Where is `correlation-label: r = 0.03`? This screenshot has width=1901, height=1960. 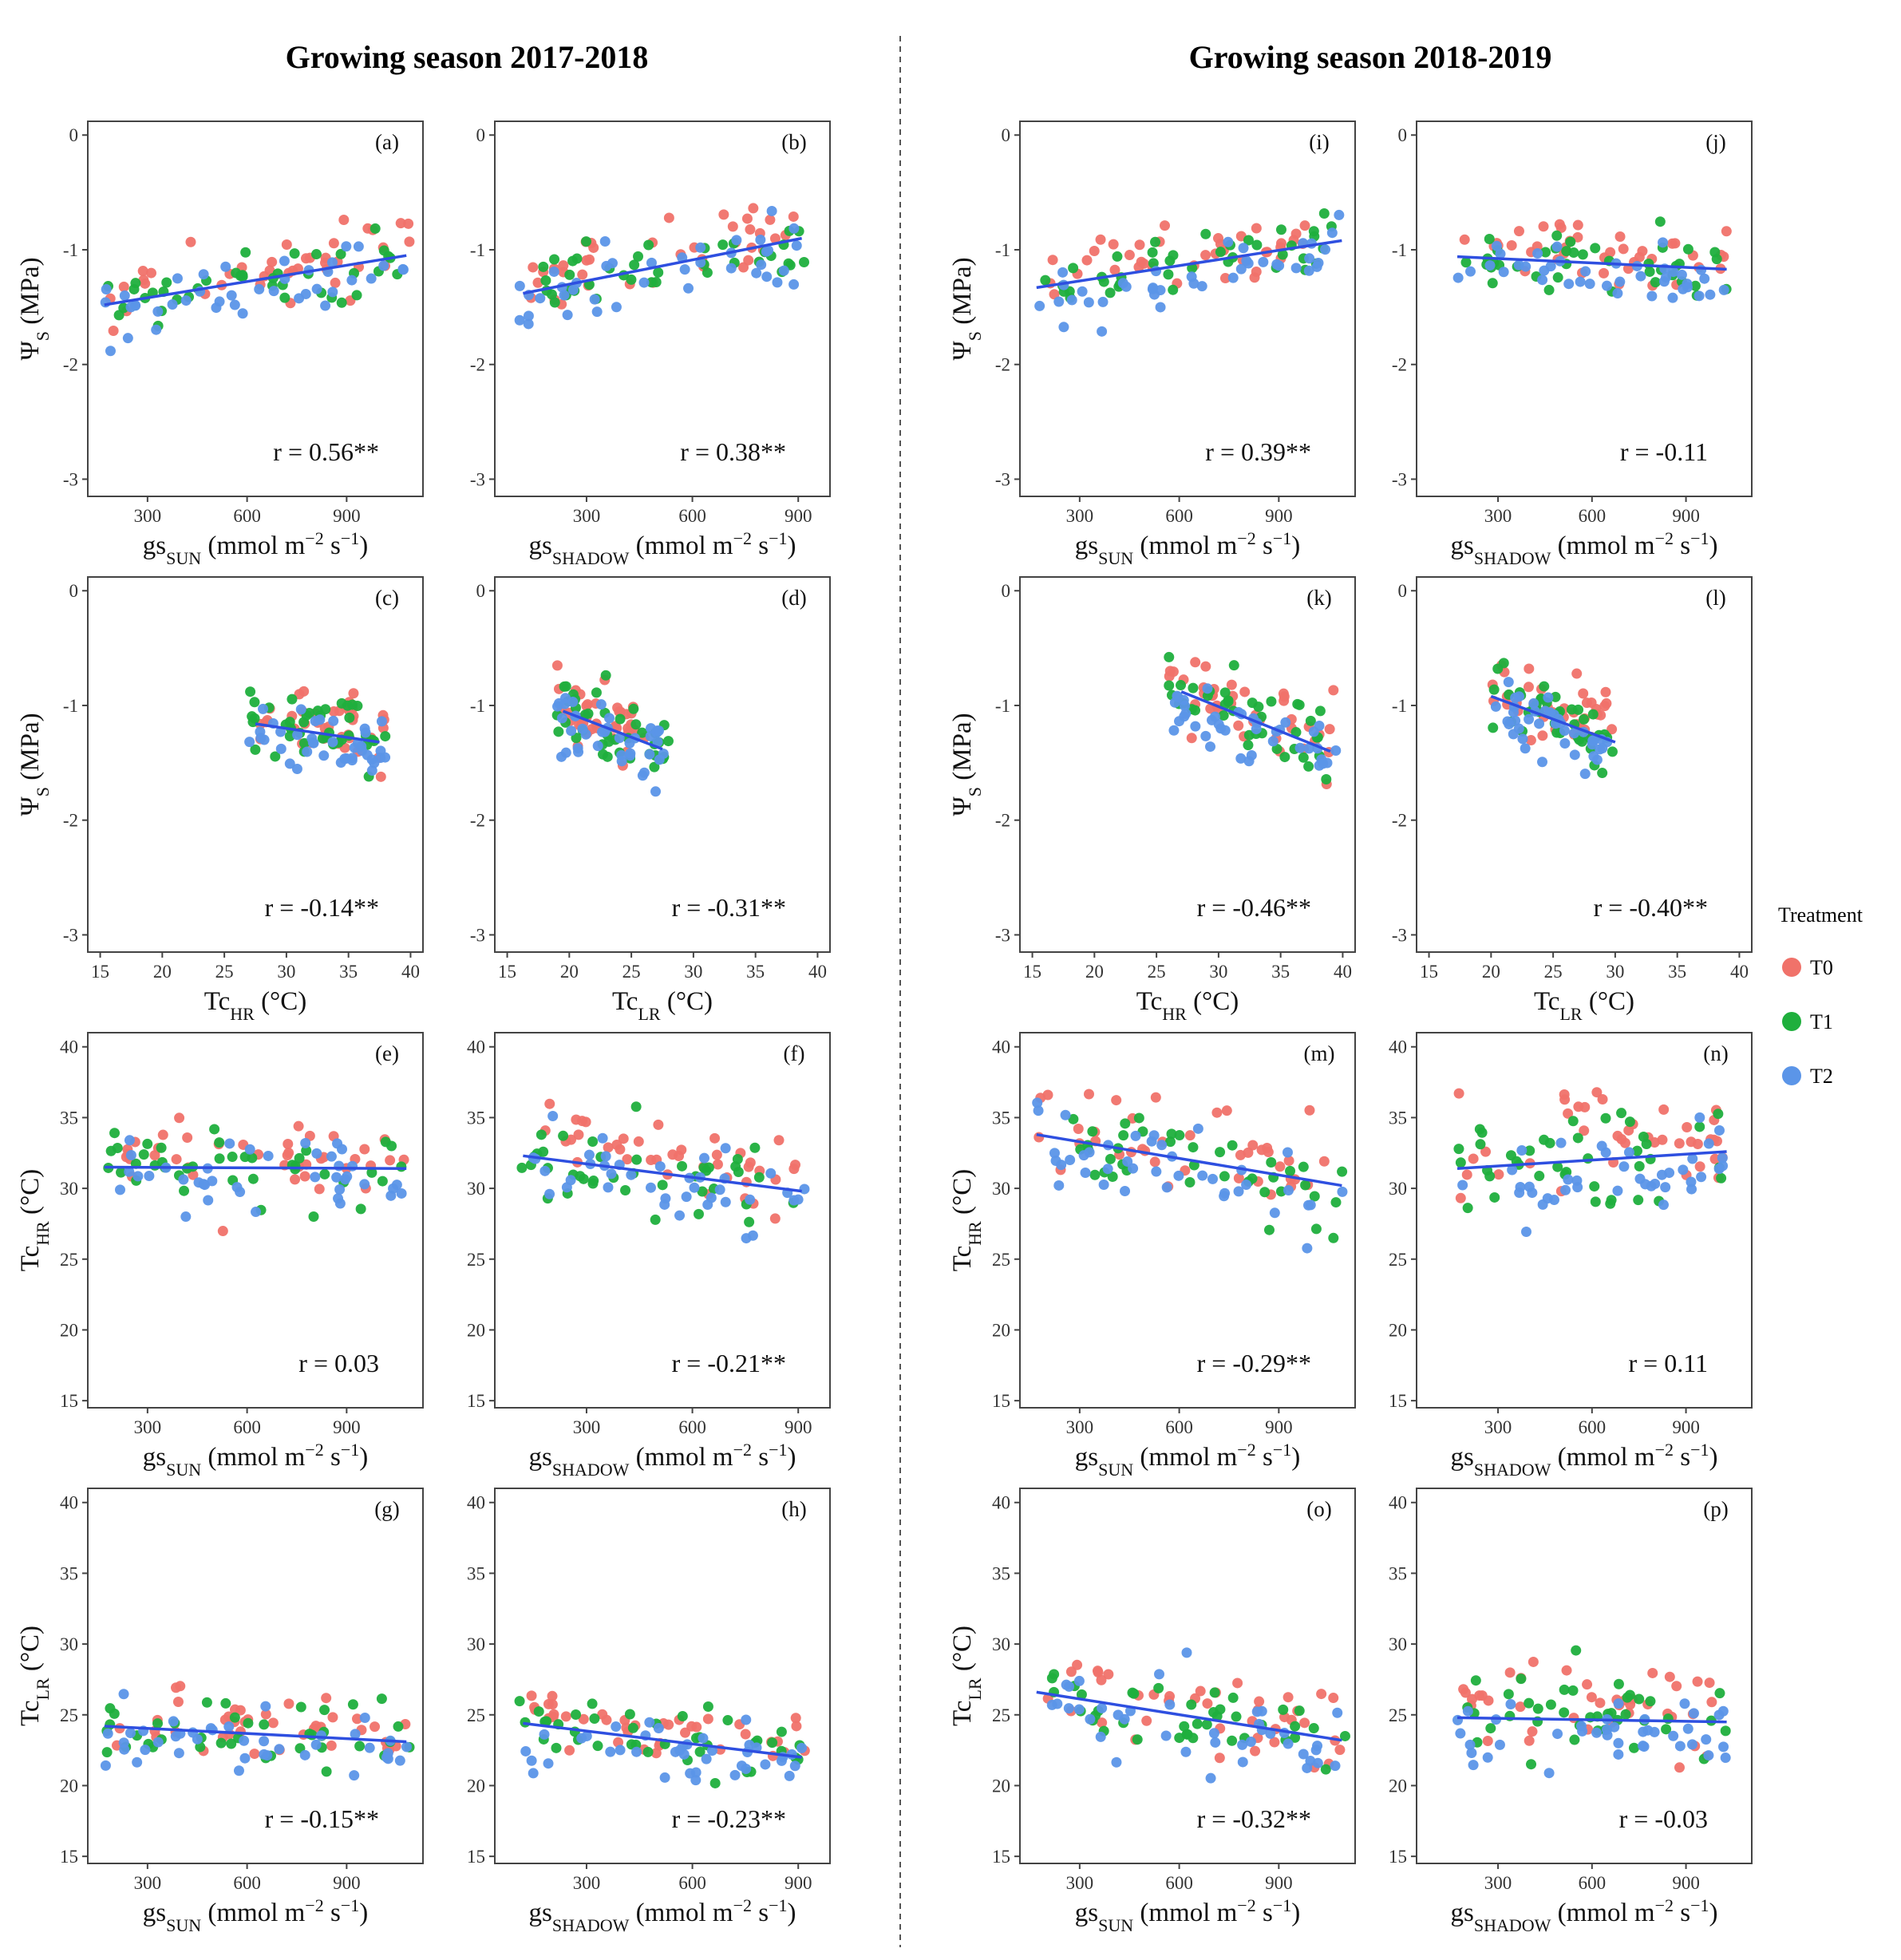
correlation-label: r = 0.03 is located at coordinates (338, 1363).